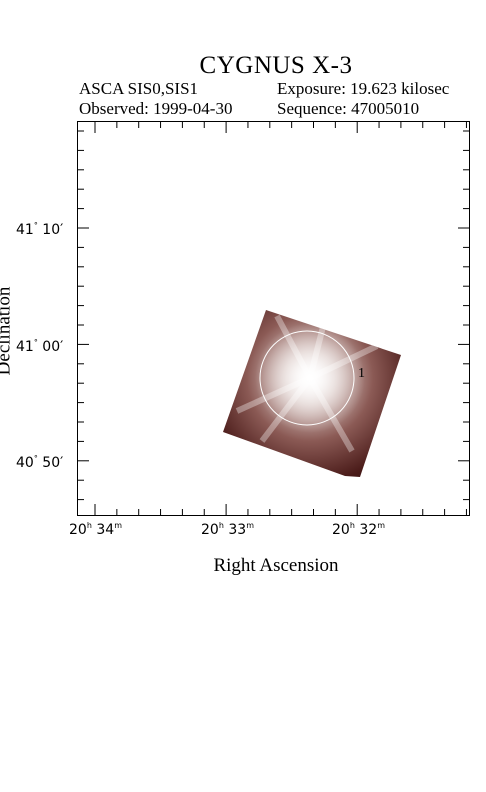 This screenshot has height=792, width=486. What do you see at coordinates (7, 331) in the screenshot?
I see `y-axis-label: Declination` at bounding box center [7, 331].